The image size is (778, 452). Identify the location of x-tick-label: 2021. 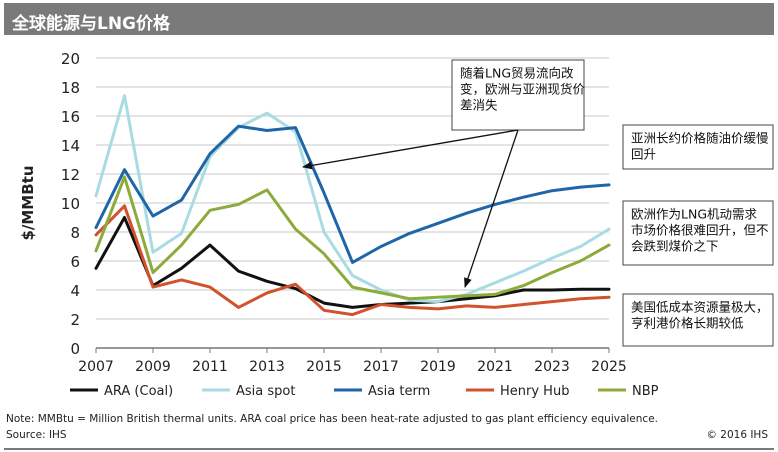
(495, 367).